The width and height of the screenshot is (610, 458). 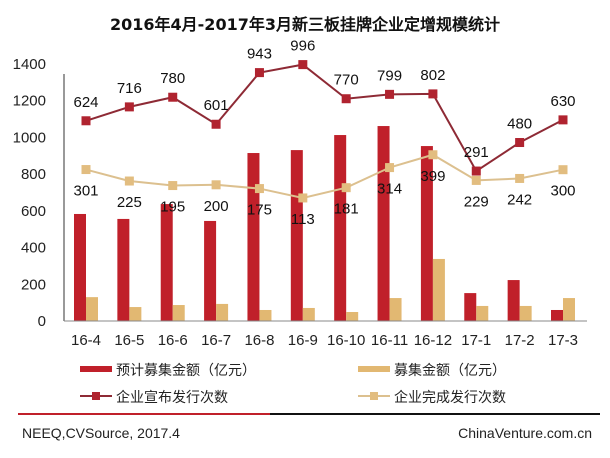 What do you see at coordinates (29, 64) in the screenshot?
I see `y-tick-label: 1400` at bounding box center [29, 64].